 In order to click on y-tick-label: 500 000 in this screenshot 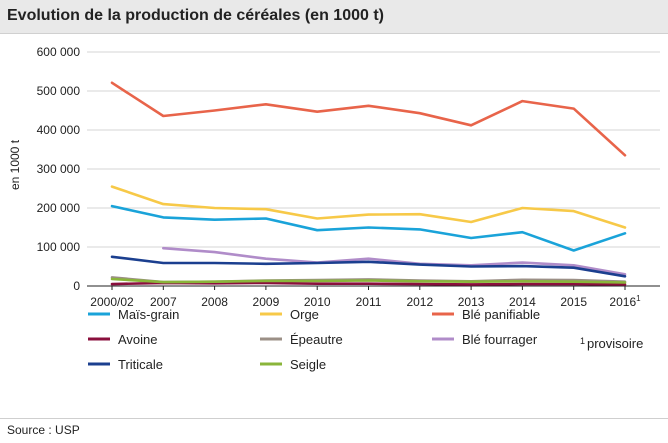, I will do `click(59, 91)`.